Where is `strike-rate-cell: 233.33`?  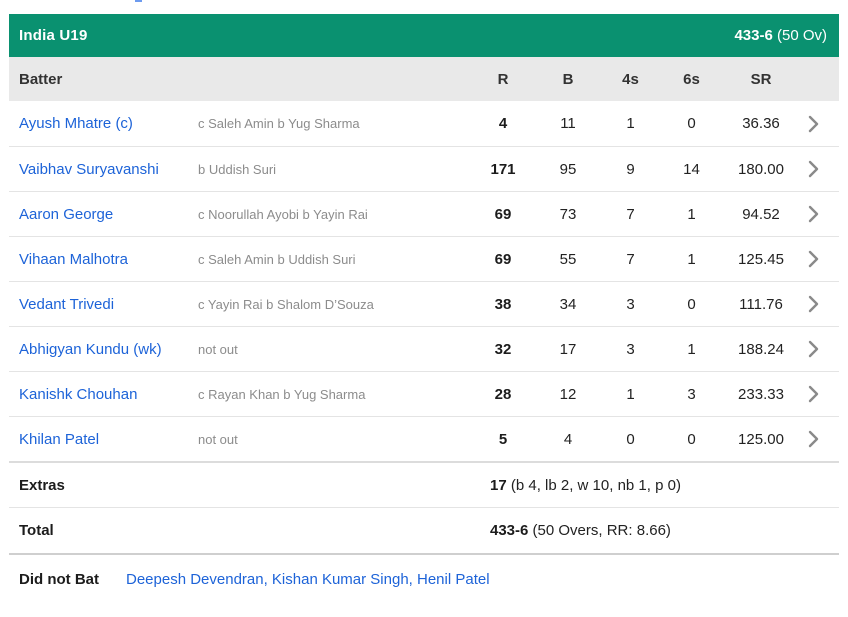
strike-rate-cell: 233.33 is located at coordinates (761, 394).